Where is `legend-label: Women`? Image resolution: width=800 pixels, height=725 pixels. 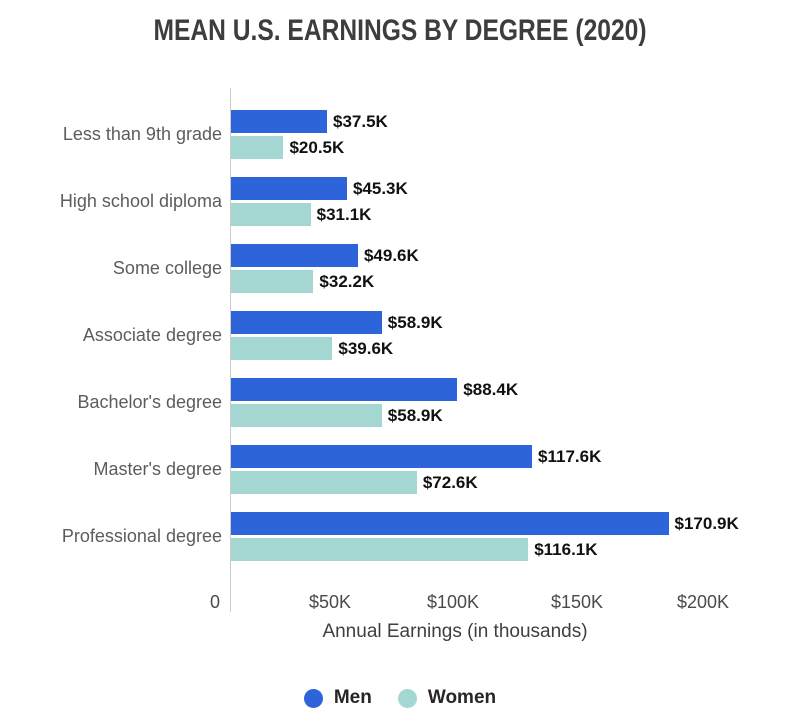
legend-label: Women is located at coordinates (462, 697).